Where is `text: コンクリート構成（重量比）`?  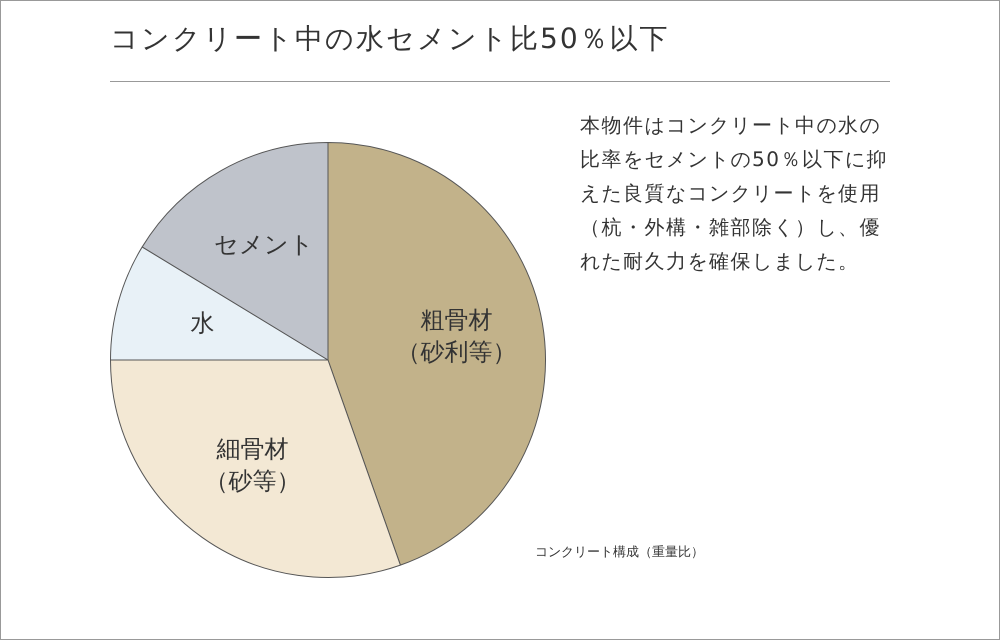
text: コンクリート構成（重量比） is located at coordinates (619, 552).